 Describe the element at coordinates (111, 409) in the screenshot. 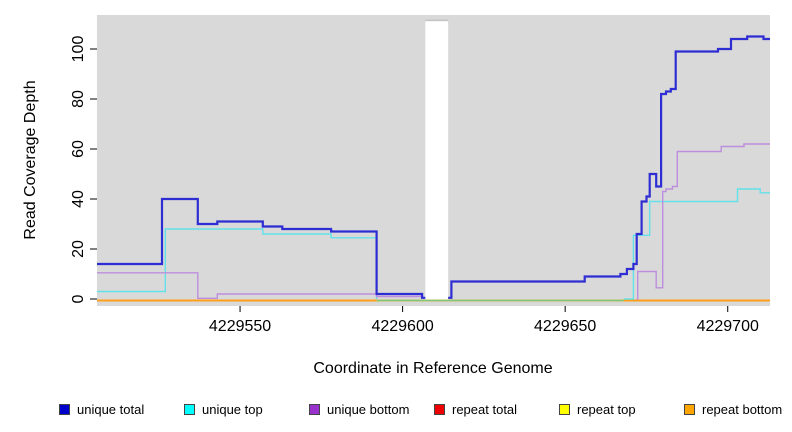

I see `legend-label: unique total` at that location.